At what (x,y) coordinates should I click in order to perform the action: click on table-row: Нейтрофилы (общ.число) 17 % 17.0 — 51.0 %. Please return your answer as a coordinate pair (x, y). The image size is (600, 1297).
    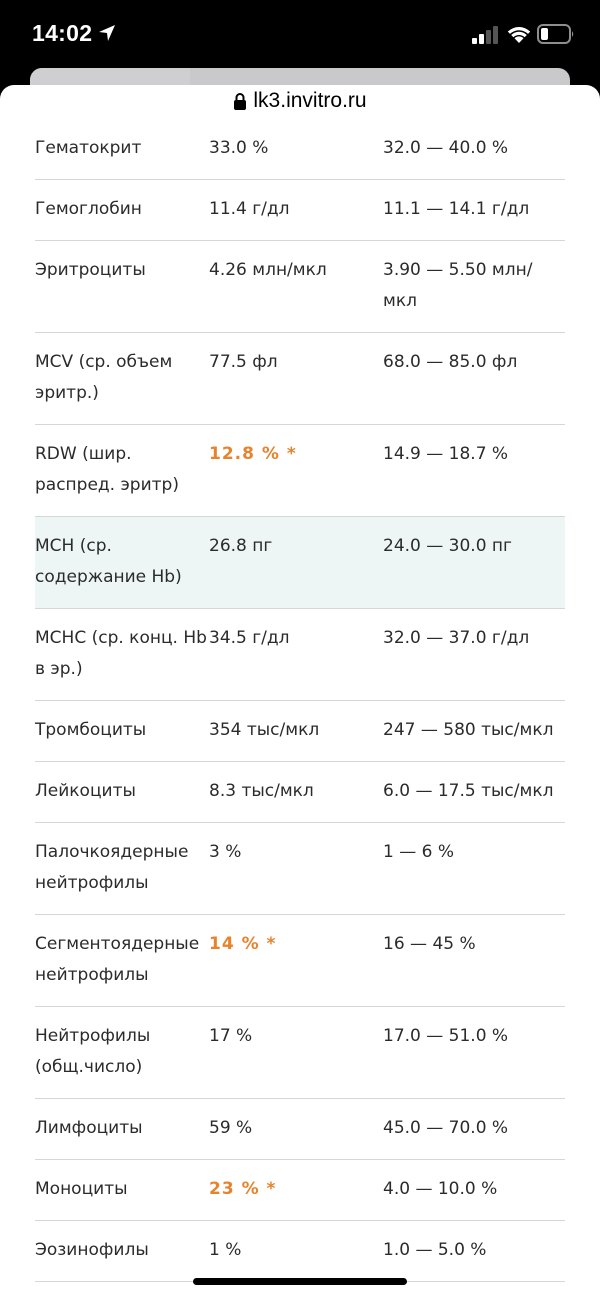
    Looking at the image, I should click on (300, 1053).